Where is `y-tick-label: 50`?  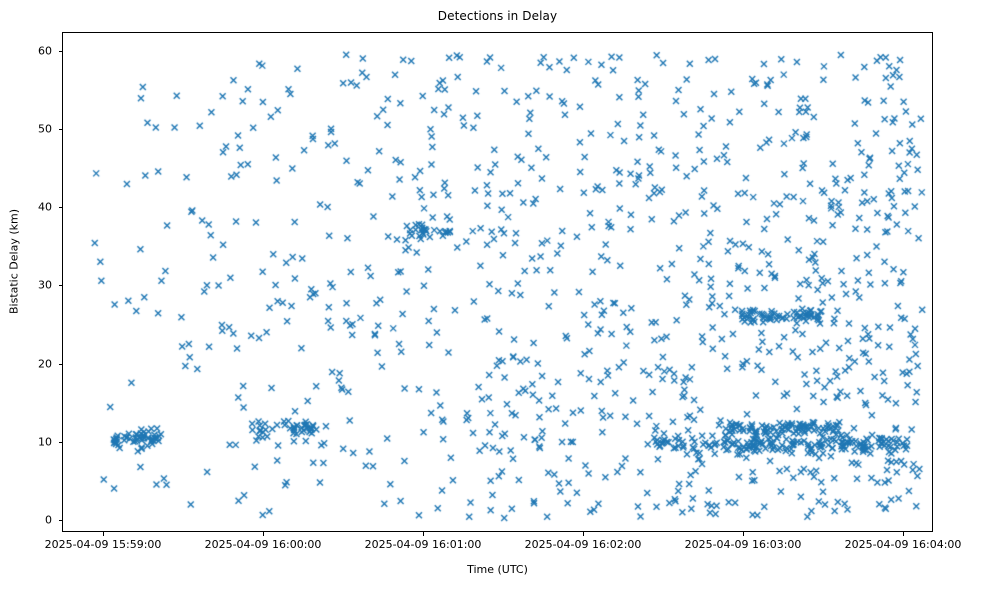 y-tick-label: 50 is located at coordinates (45, 129).